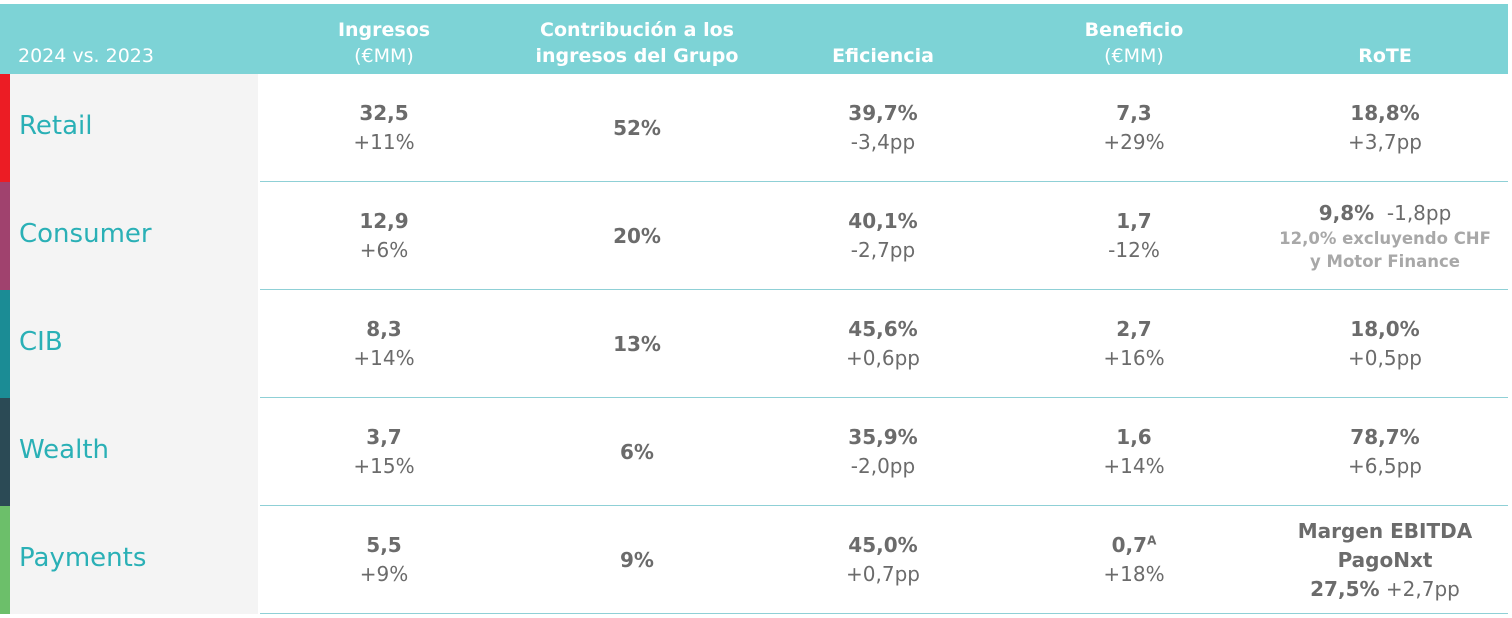 The image size is (1512, 618). I want to click on beneficio-cell: 0,7A +18%, so click(1134, 559).